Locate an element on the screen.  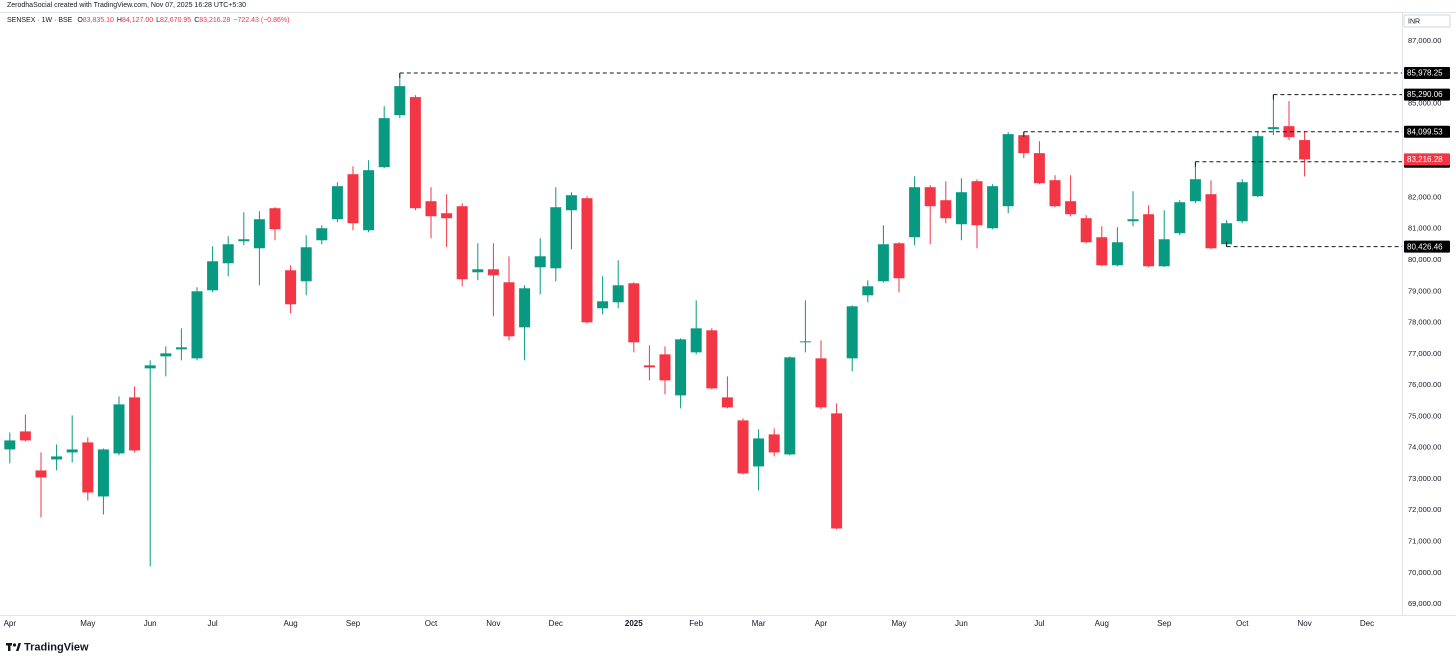
legend-value: 84,127.00 is located at coordinates (137, 20).